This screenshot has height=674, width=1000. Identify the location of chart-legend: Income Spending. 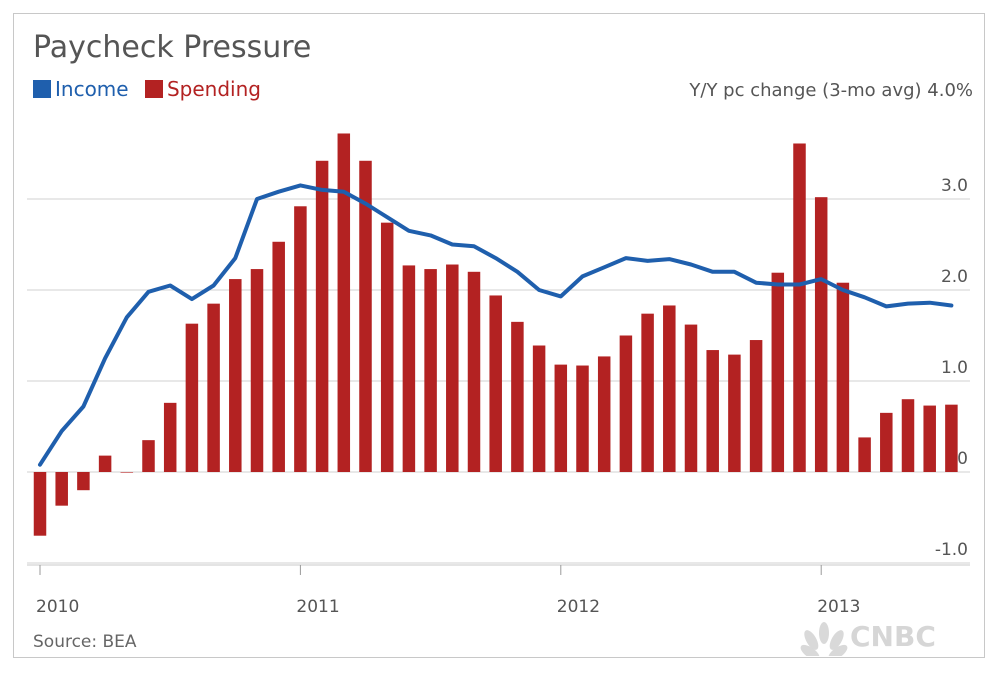
(152, 90).